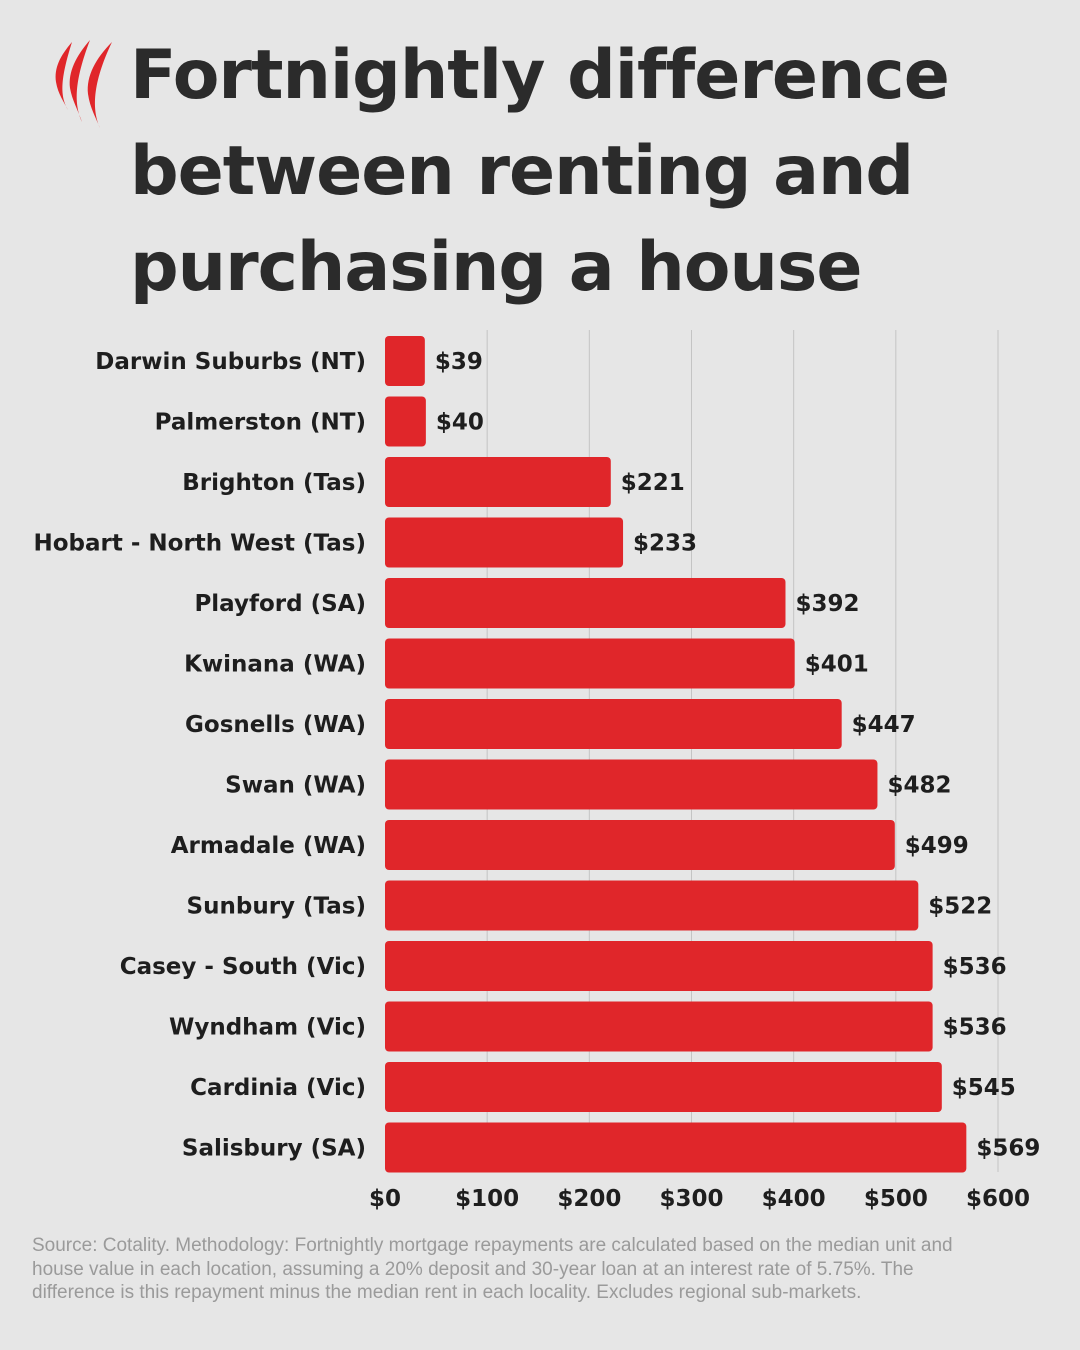 This screenshot has width=1080, height=1350. What do you see at coordinates (794, 1199) in the screenshot?
I see `x-tick-label: $400` at bounding box center [794, 1199].